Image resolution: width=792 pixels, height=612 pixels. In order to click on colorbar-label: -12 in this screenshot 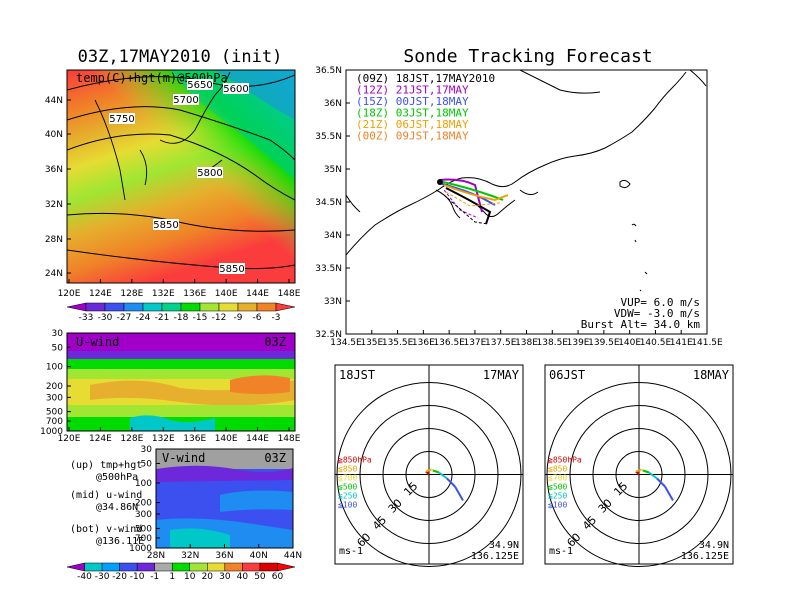, I will do `click(219, 318)`.